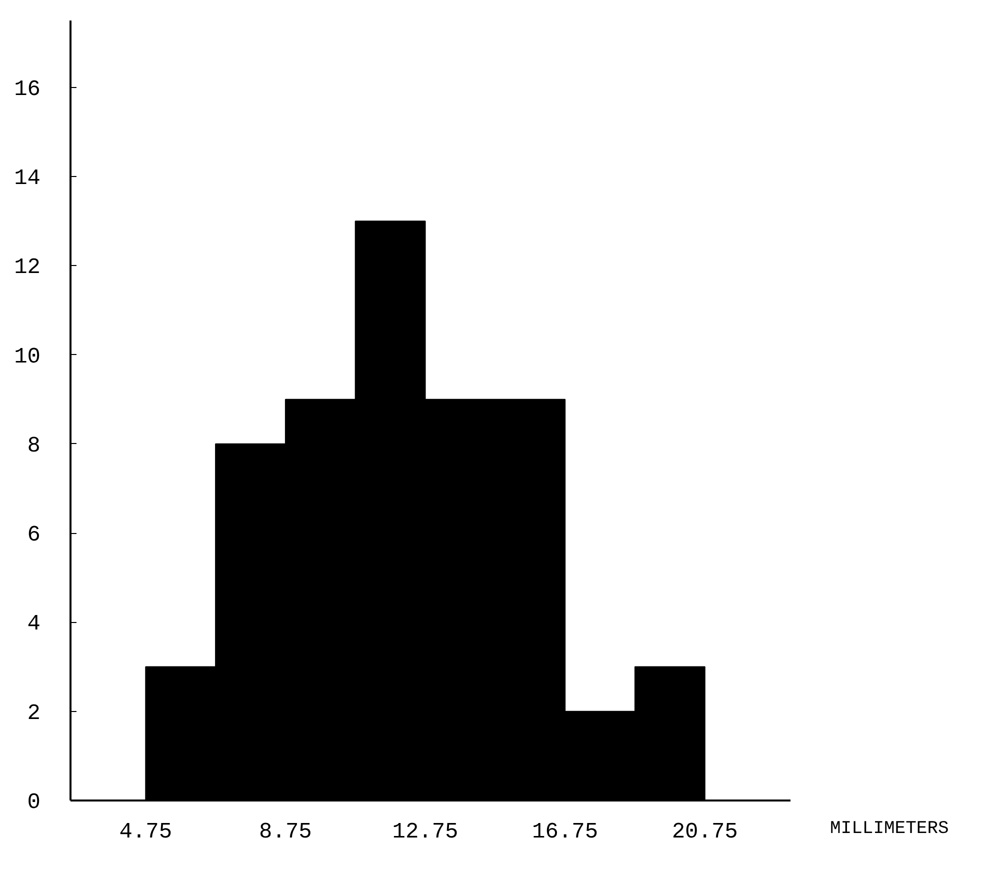 The height and width of the screenshot is (878, 999). Describe the element at coordinates (425, 832) in the screenshot. I see `x-tick-label: 12.75` at that location.